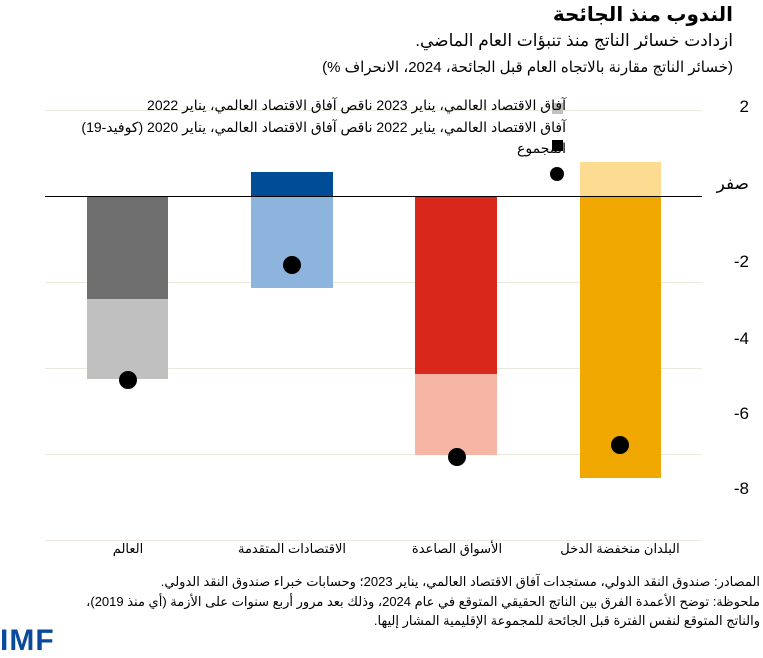 The height and width of the screenshot is (658, 763). I want to click on y-tick-minus-8: 8-, so click(741, 488).